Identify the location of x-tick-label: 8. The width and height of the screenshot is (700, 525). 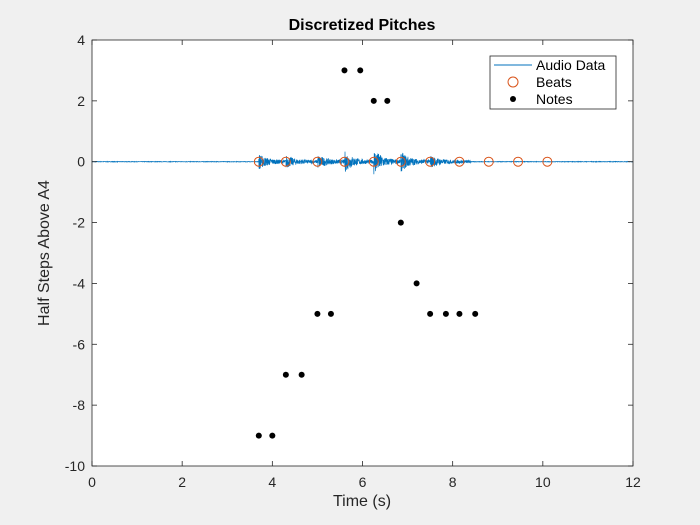
(453, 482).